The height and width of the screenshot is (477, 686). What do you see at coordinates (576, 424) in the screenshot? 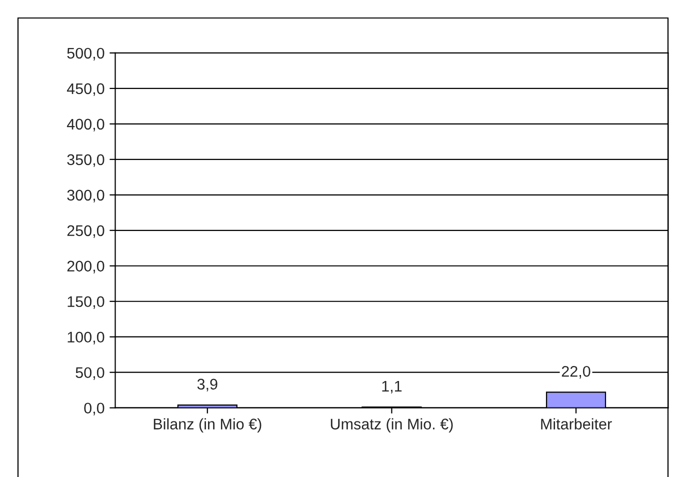
I see `x-tick-label: Mitarbeiter` at bounding box center [576, 424].